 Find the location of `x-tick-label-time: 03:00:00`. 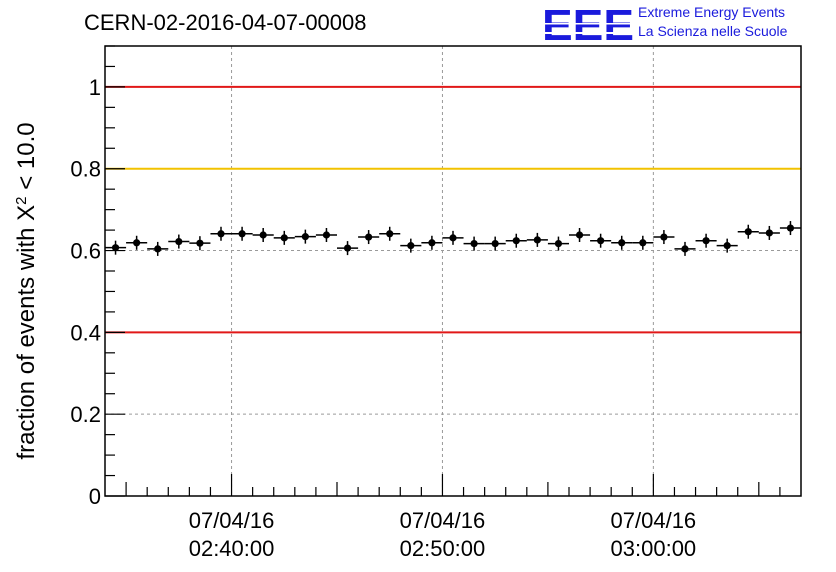

x-tick-label-time: 03:00:00 is located at coordinates (654, 548).